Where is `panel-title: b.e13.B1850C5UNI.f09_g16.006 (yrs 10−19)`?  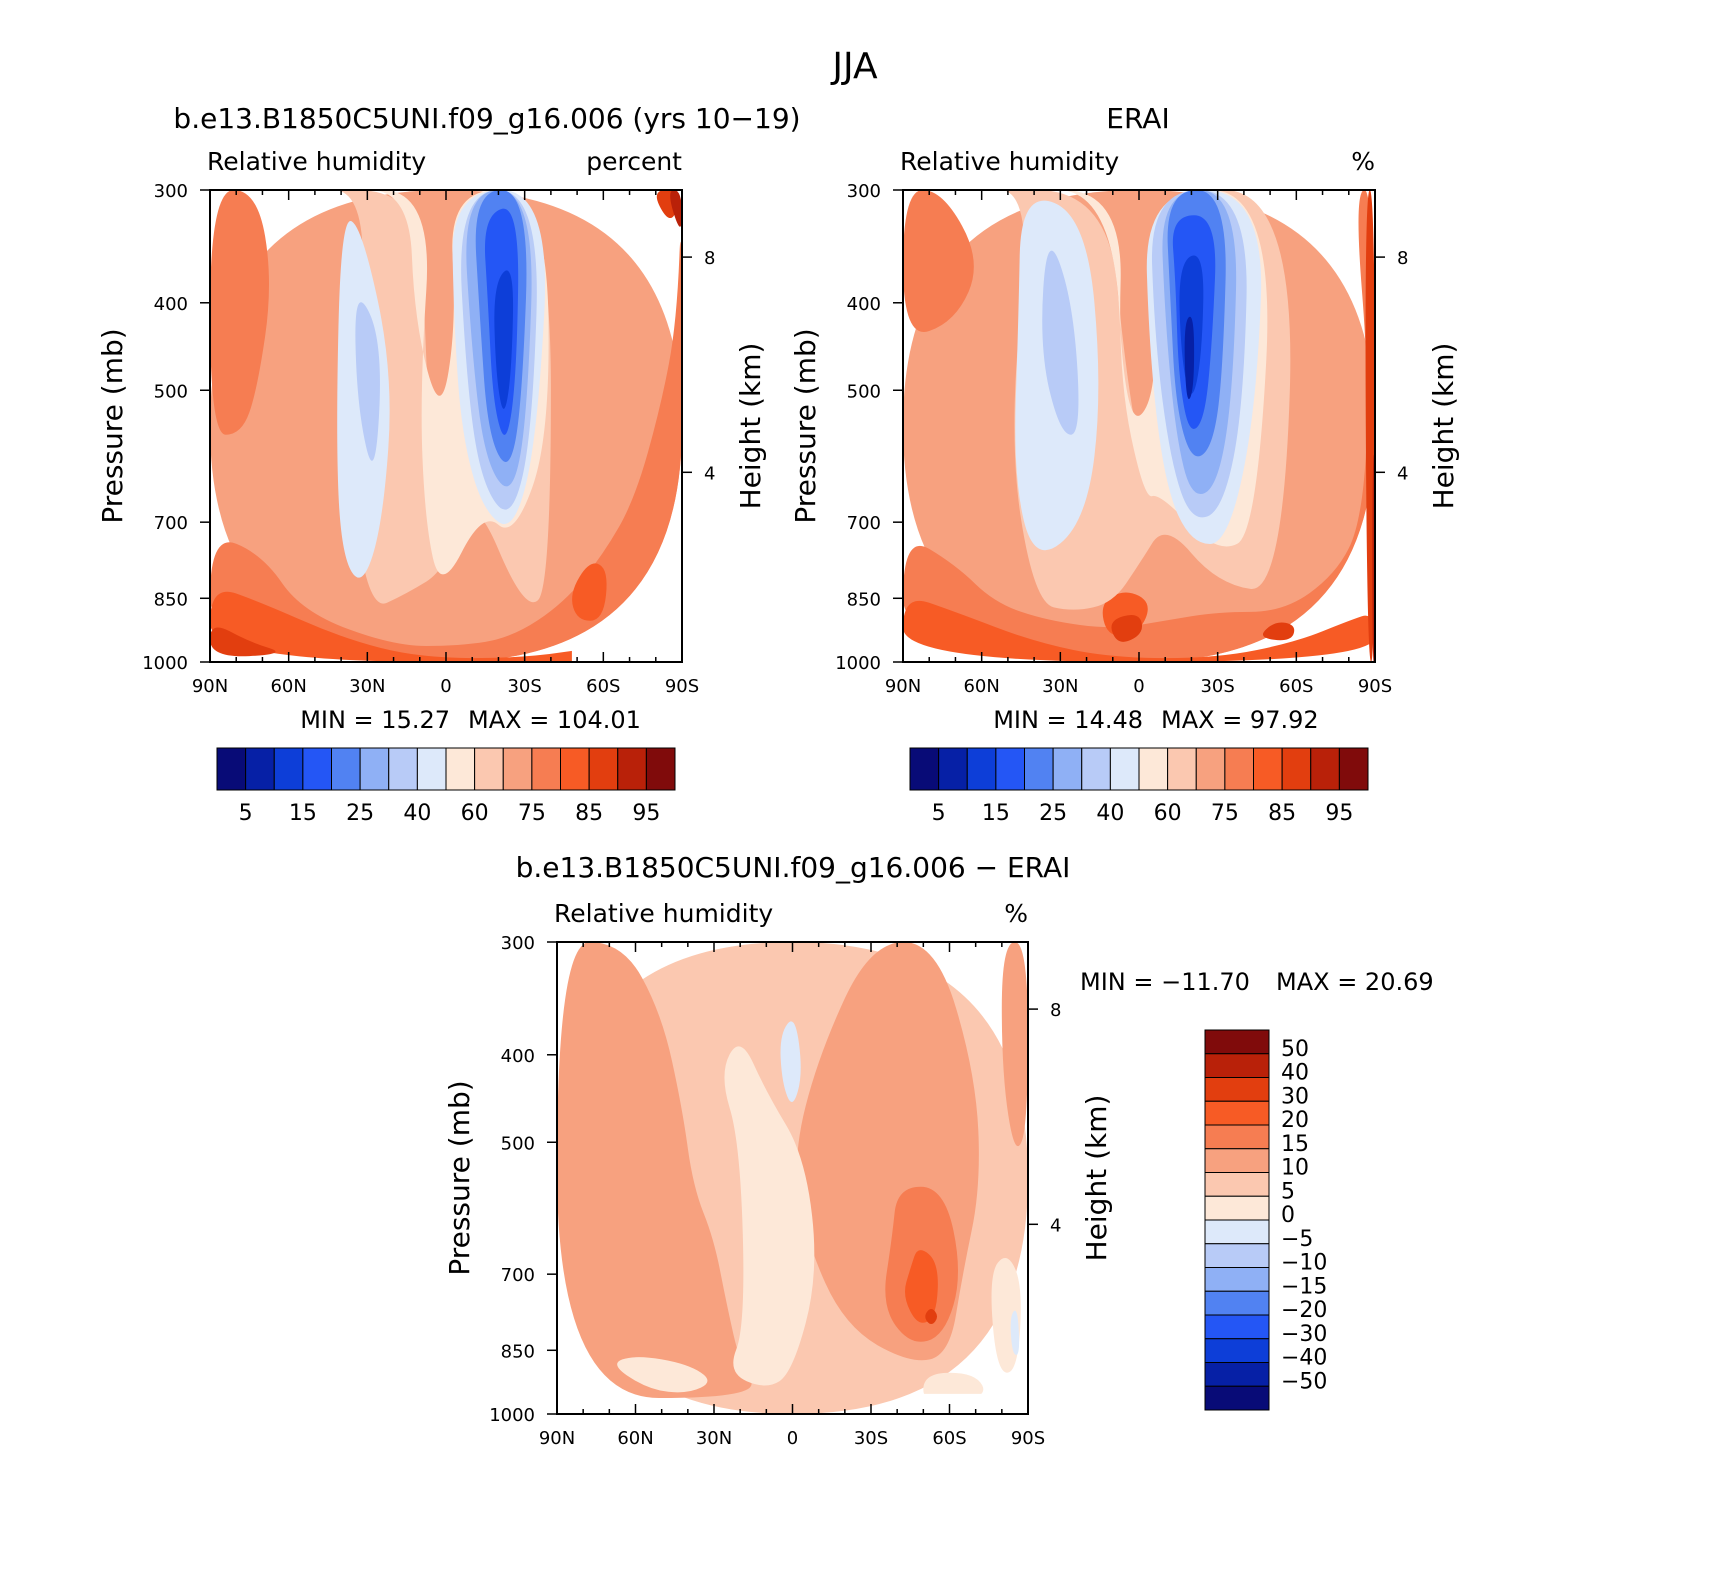
panel-title: b.e13.B1850C5UNI.f09_g16.006 (yrs 10−19) is located at coordinates (486, 118).